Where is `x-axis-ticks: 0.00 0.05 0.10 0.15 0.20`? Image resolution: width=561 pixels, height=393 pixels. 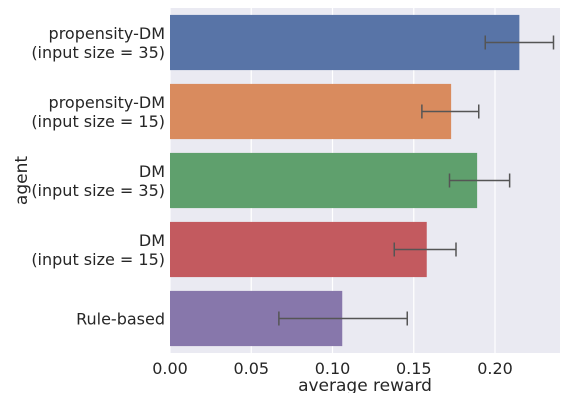 x-axis-ticks: 0.00 0.05 0.10 0.15 0.20 is located at coordinates (332, 368).